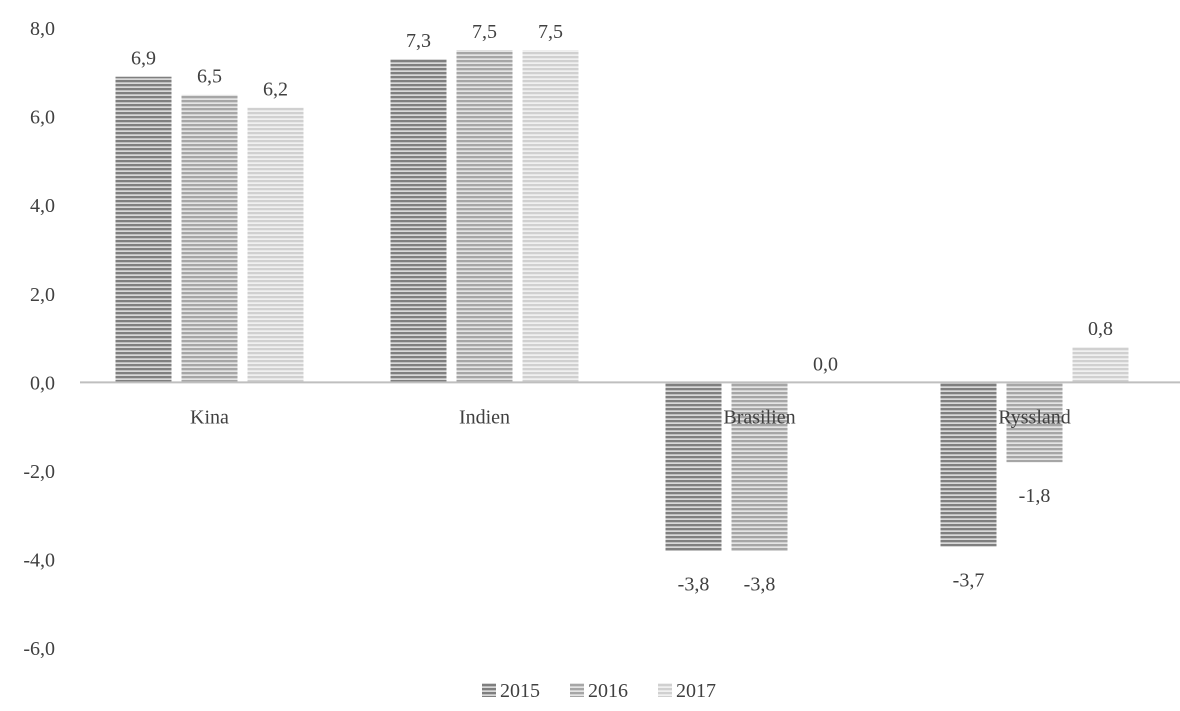 The width and height of the screenshot is (1180, 711). I want to click on bar-indien-2016, so click(484, 216).